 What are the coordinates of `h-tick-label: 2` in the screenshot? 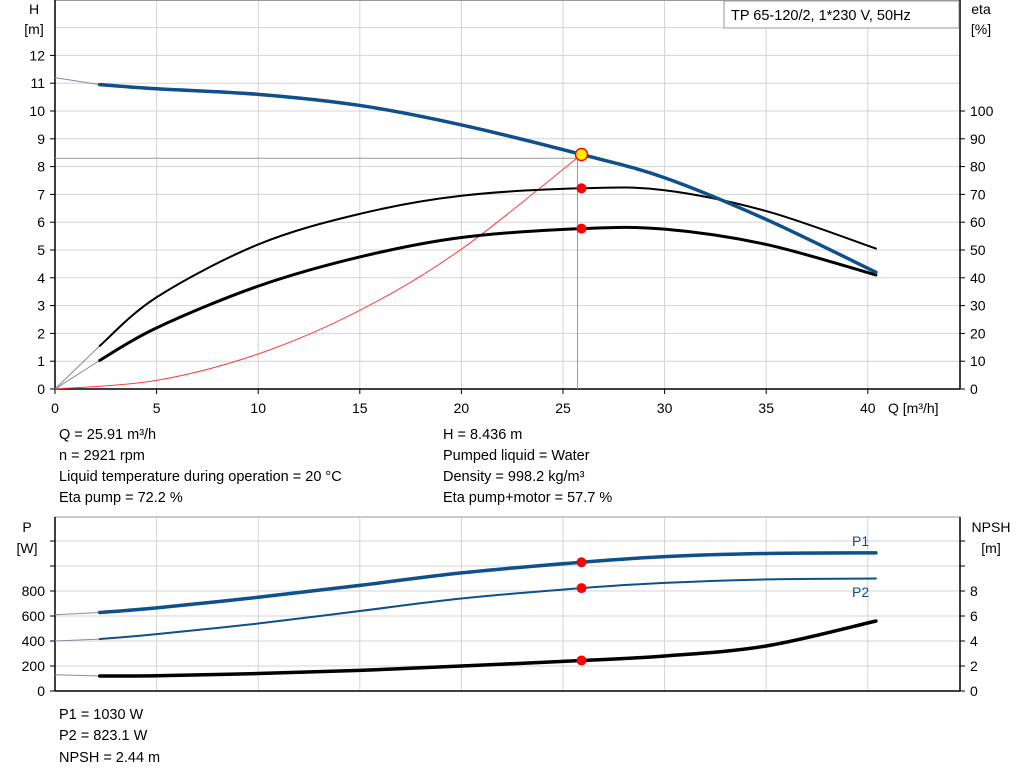 It's located at (41, 333).